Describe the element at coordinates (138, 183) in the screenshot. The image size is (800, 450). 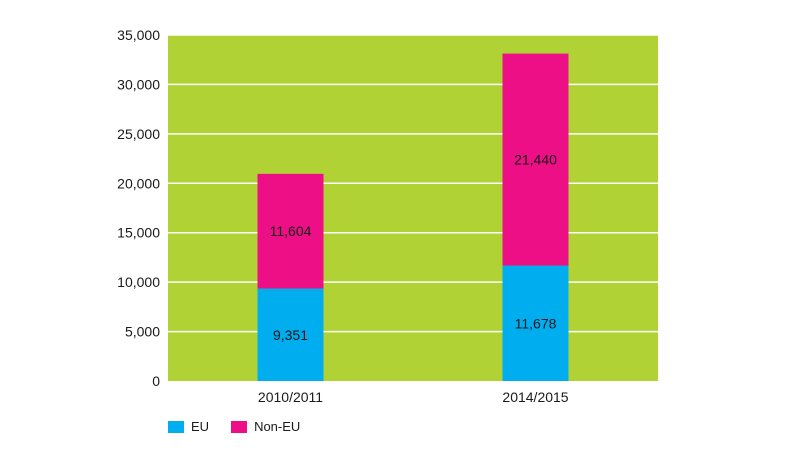
I see `y-tick-label: 20,000` at that location.